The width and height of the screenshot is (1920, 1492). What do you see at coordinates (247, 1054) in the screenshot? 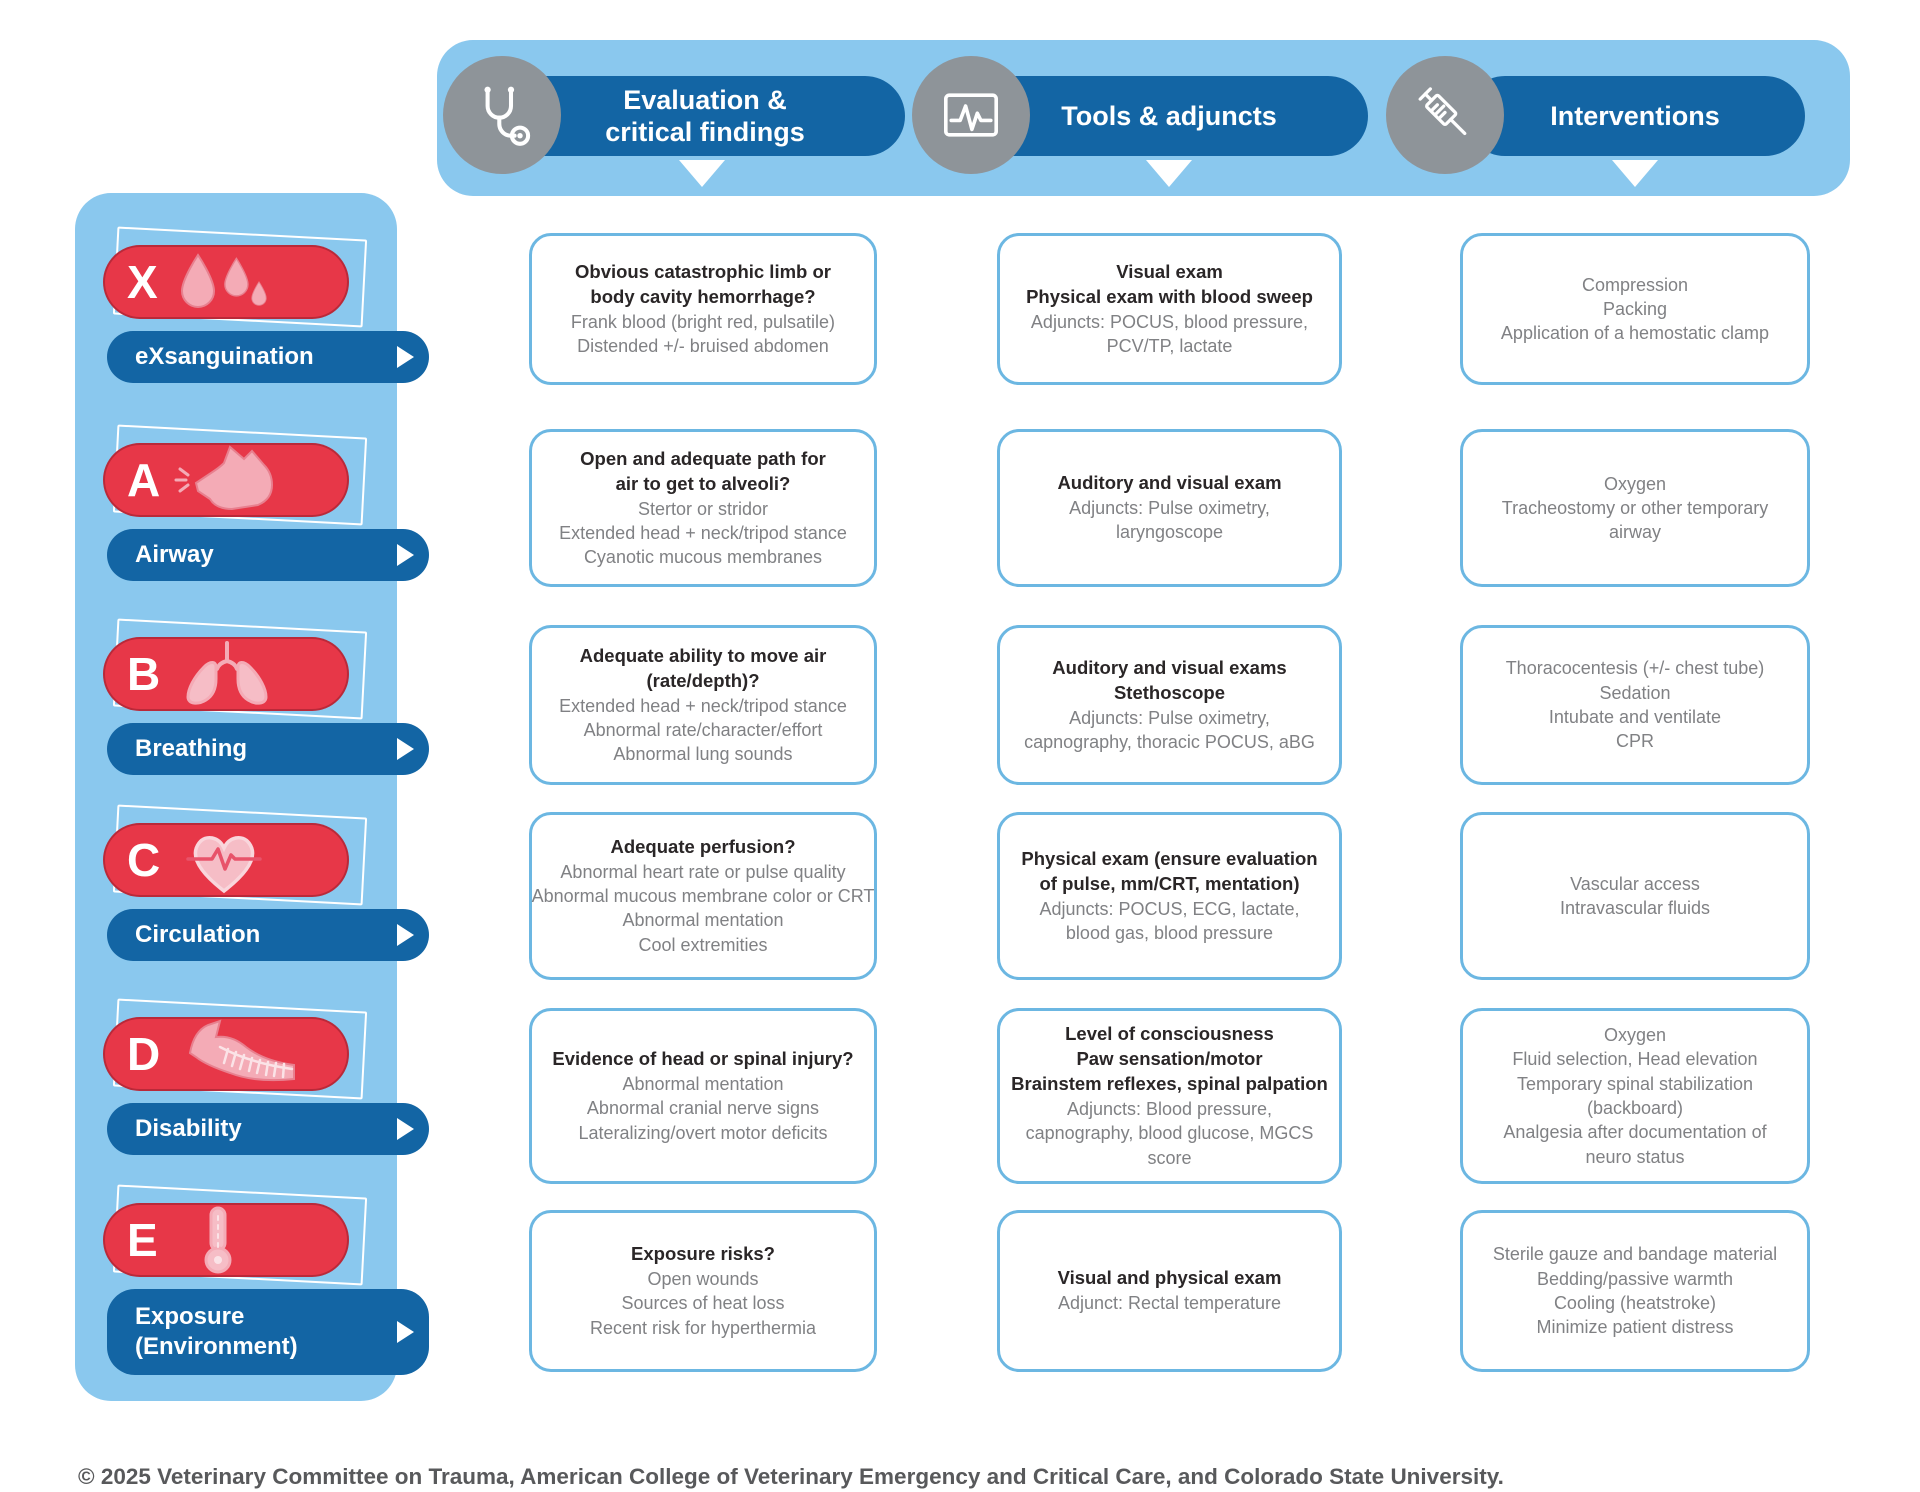
I see `dog-spine-icon` at bounding box center [247, 1054].